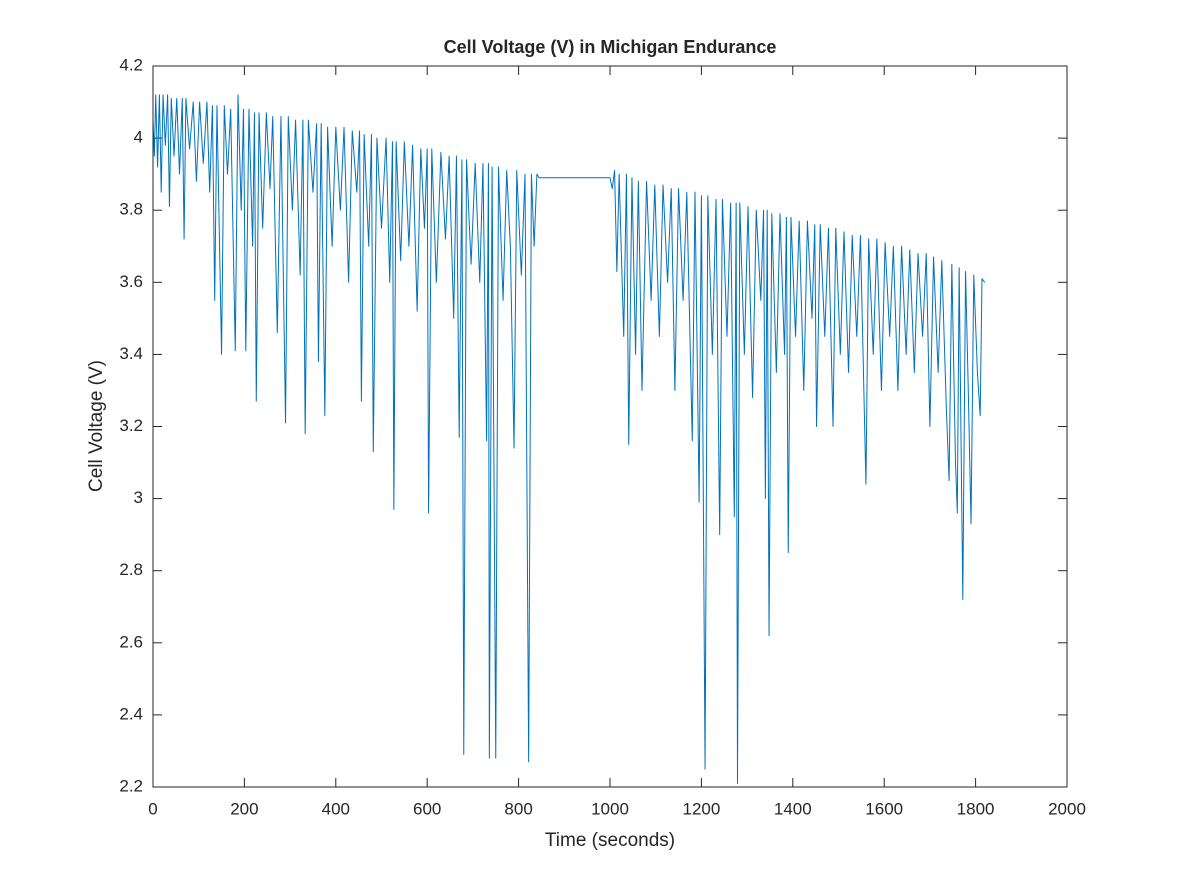 The height and width of the screenshot is (886, 1181). I want to click on x-tick-label: 600, so click(427, 808).